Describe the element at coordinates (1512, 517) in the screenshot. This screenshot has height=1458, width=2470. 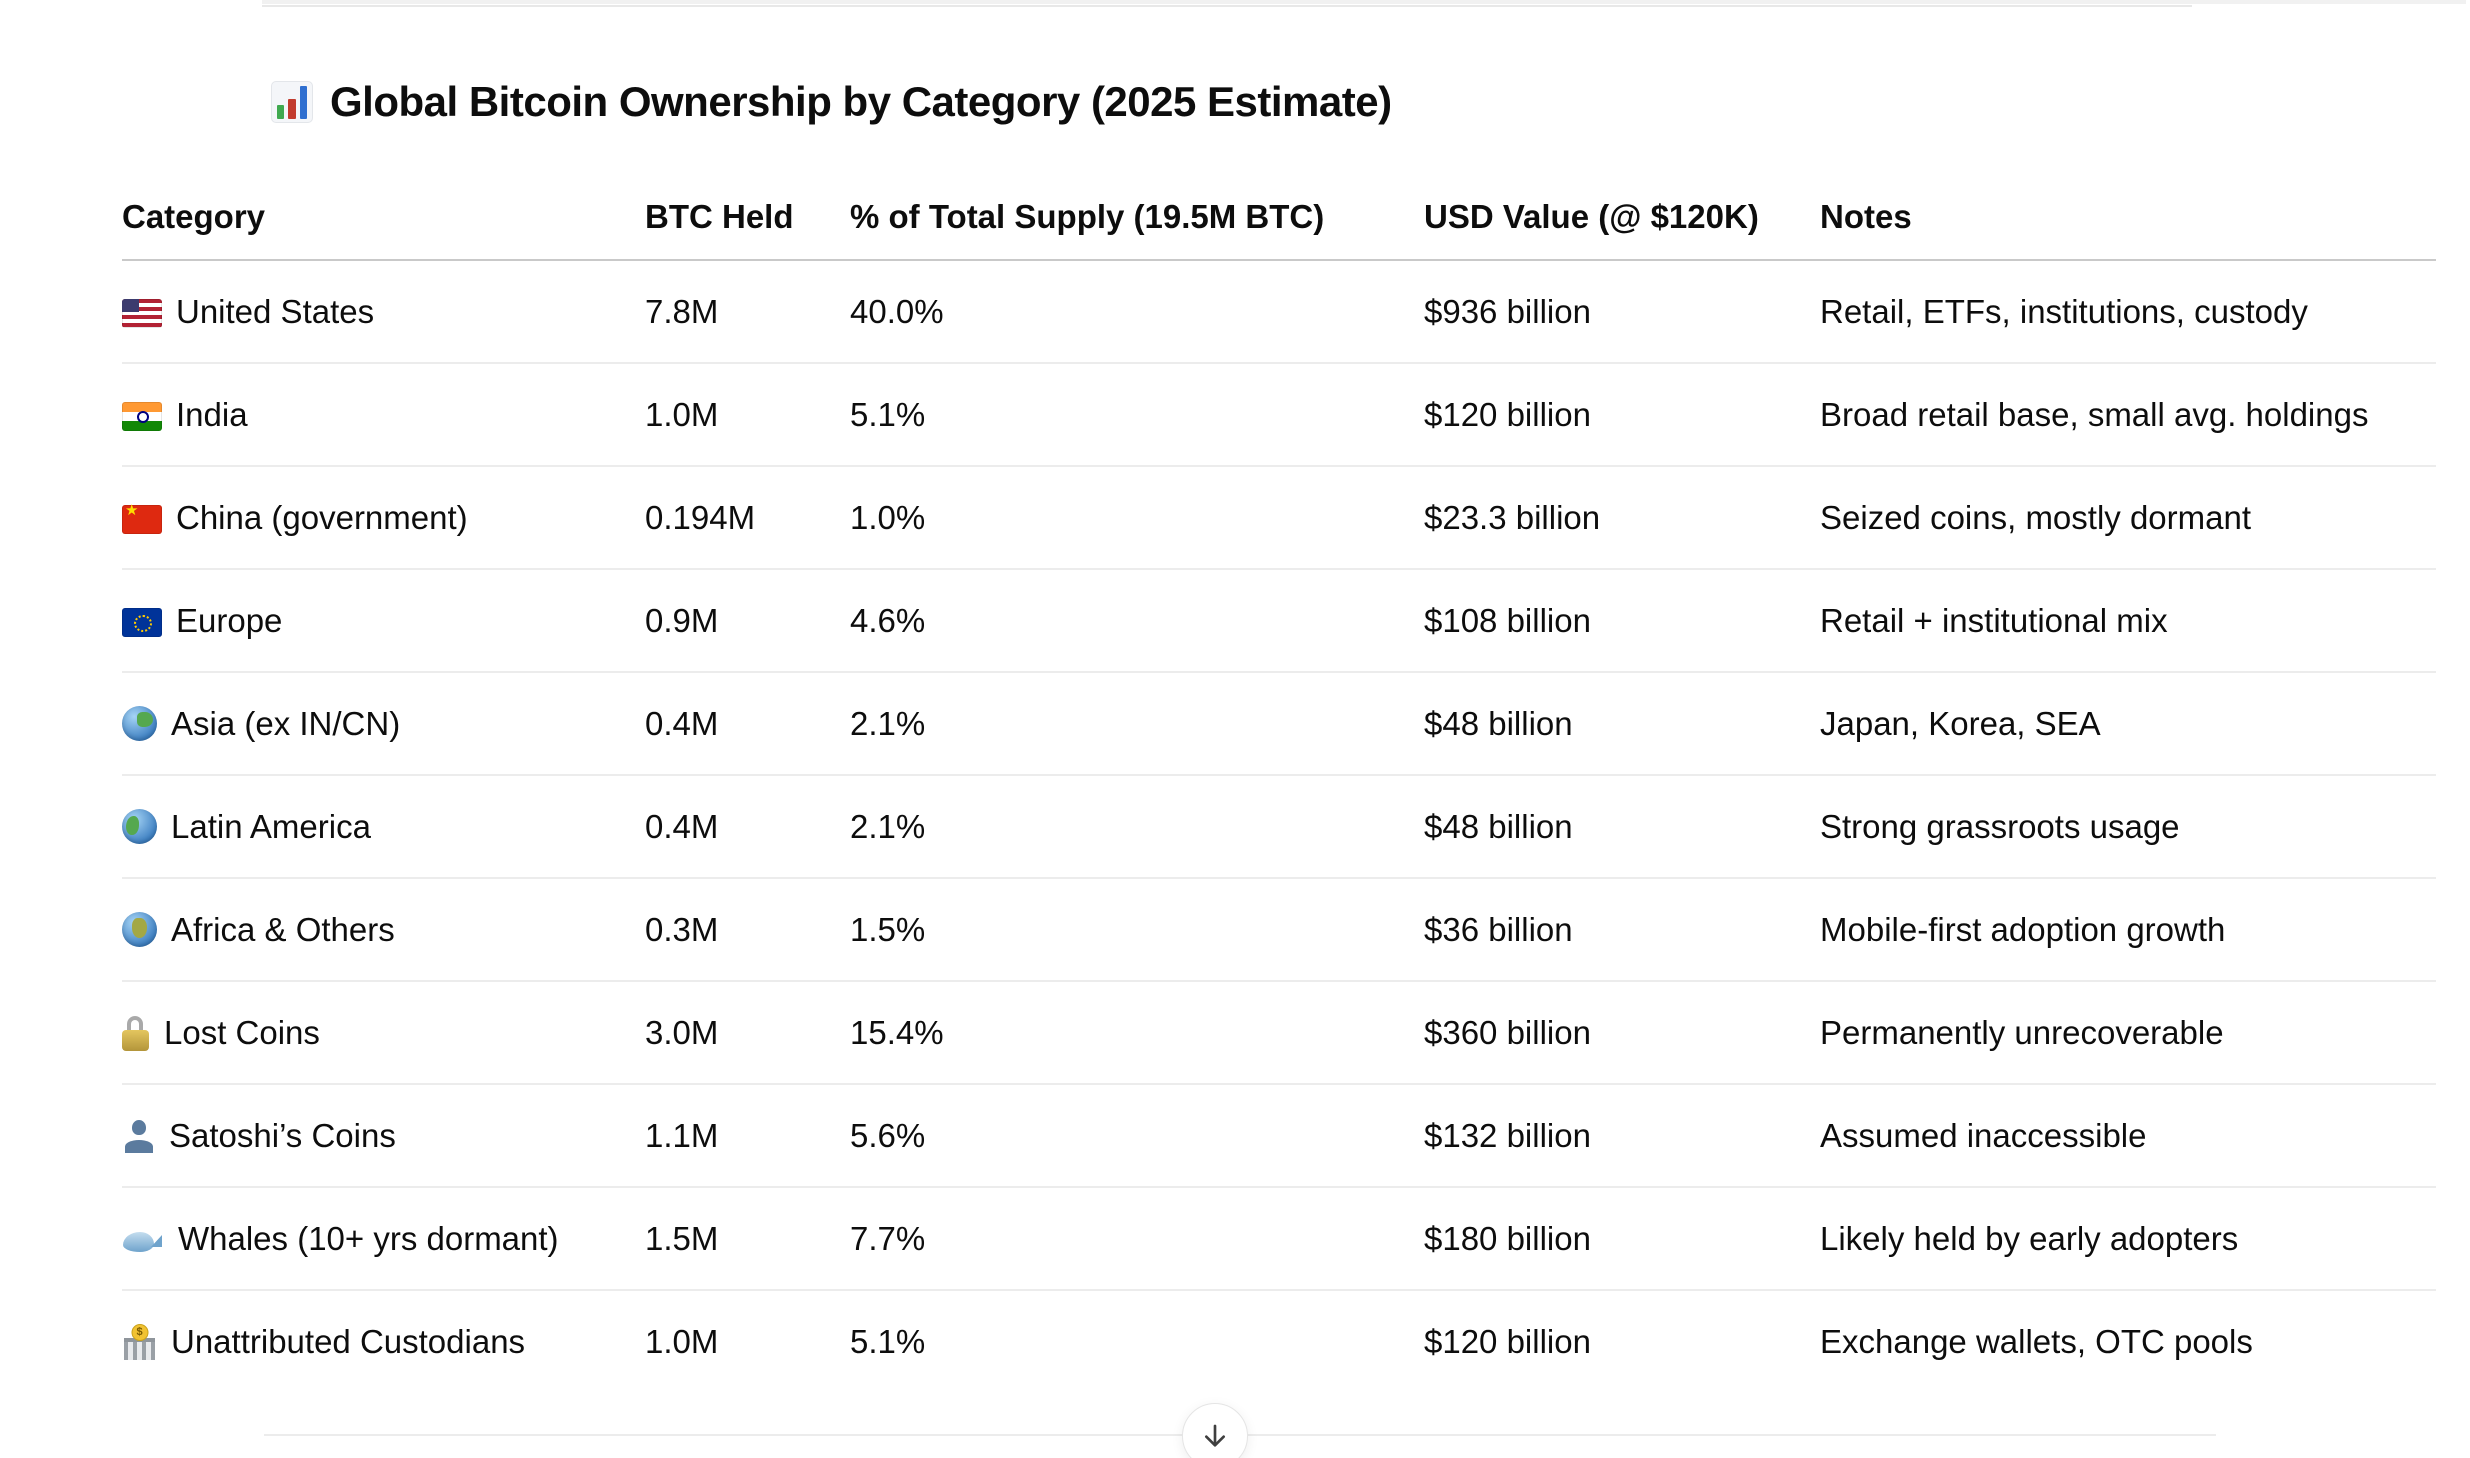
I see `usd-value-cell: $23.3 billion` at that location.